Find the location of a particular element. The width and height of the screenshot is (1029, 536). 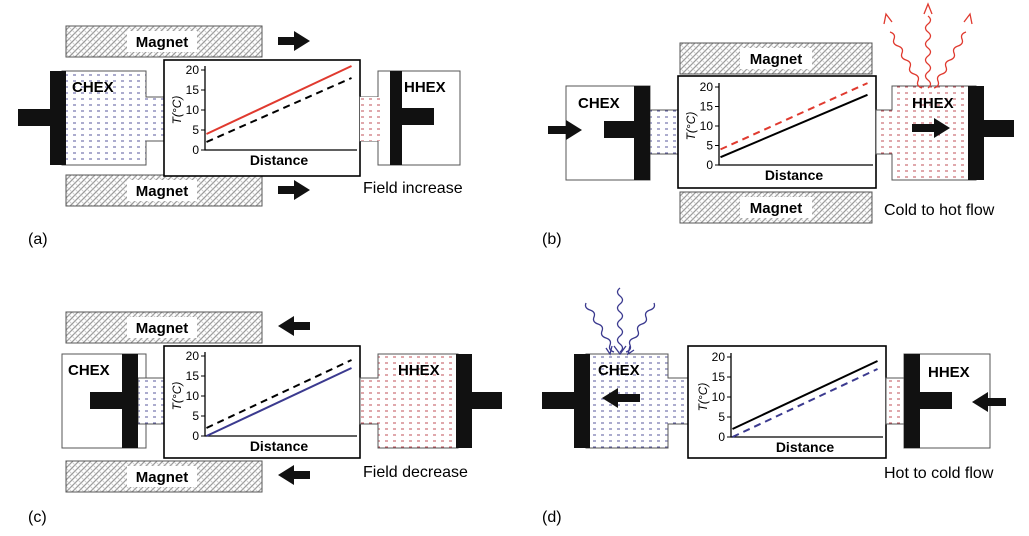

chart-c: 20 15 10 5 0 T(°C) Distance is located at coordinates (263, 401).